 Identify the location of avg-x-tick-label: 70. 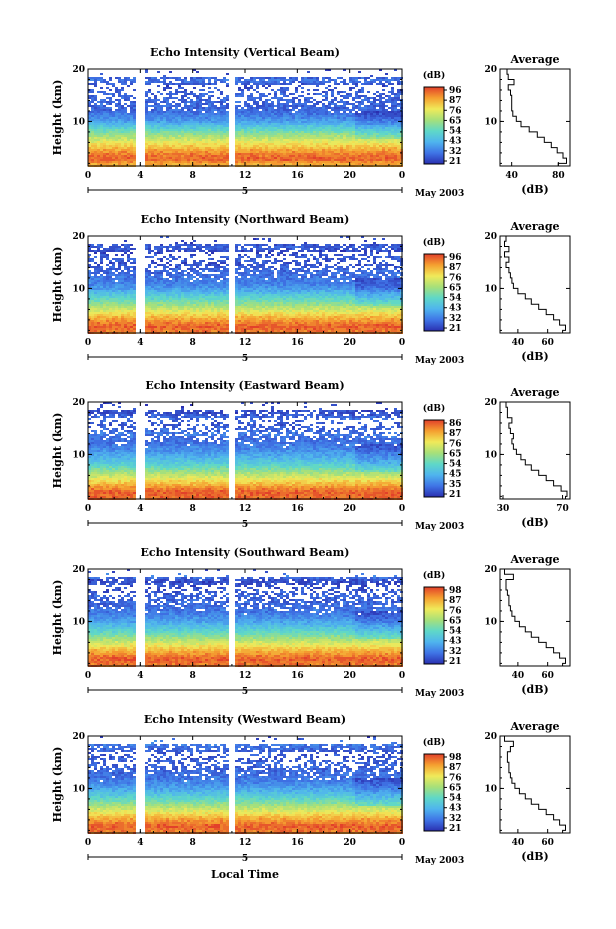
(562, 509).